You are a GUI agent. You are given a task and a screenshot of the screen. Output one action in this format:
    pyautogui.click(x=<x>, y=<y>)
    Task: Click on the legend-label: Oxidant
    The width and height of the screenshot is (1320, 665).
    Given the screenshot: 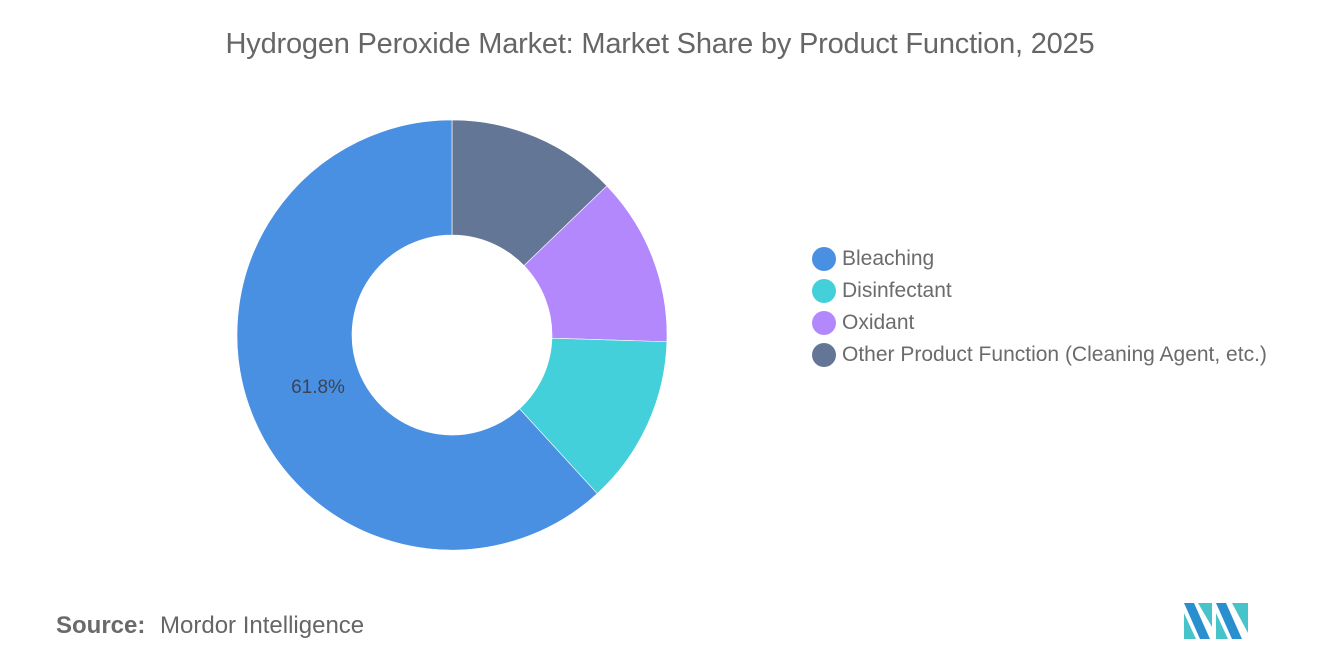 What is the action you would take?
    pyautogui.click(x=878, y=322)
    